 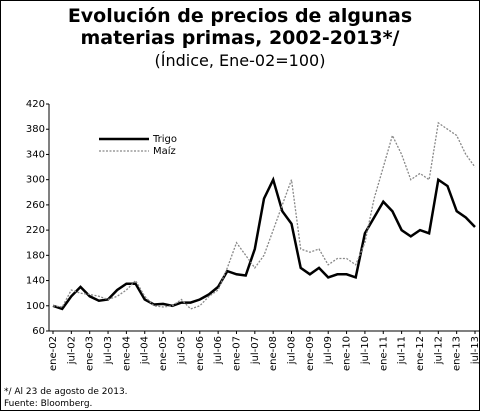 I want to click on x-tick-label: jul-05, so click(x=181, y=350).